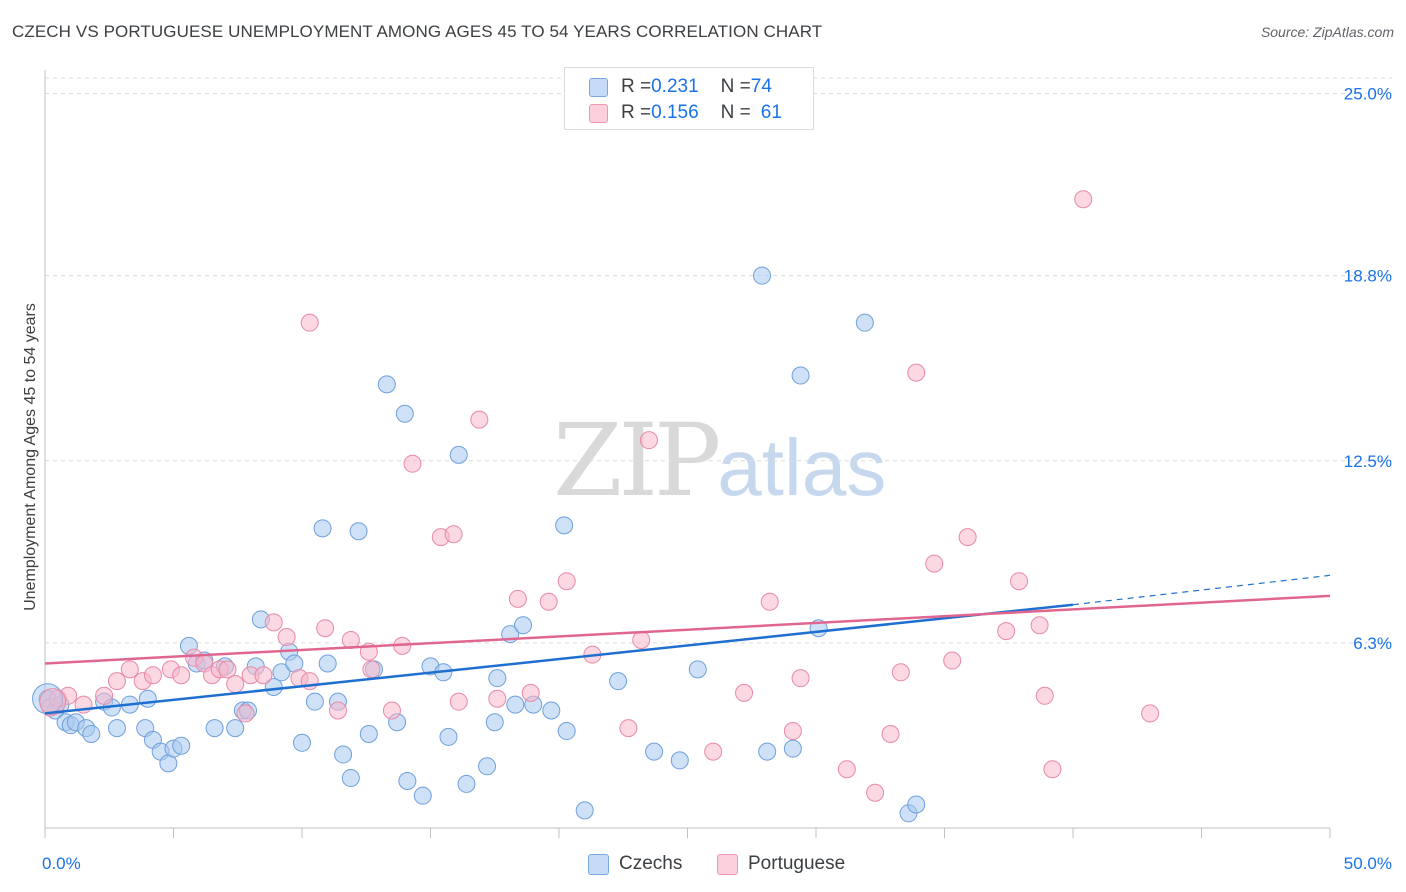 Image resolution: width=1406 pixels, height=892 pixels. What do you see at coordinates (1327, 32) in the screenshot?
I see `source-credit: Source: ZipAtlas.com` at bounding box center [1327, 32].